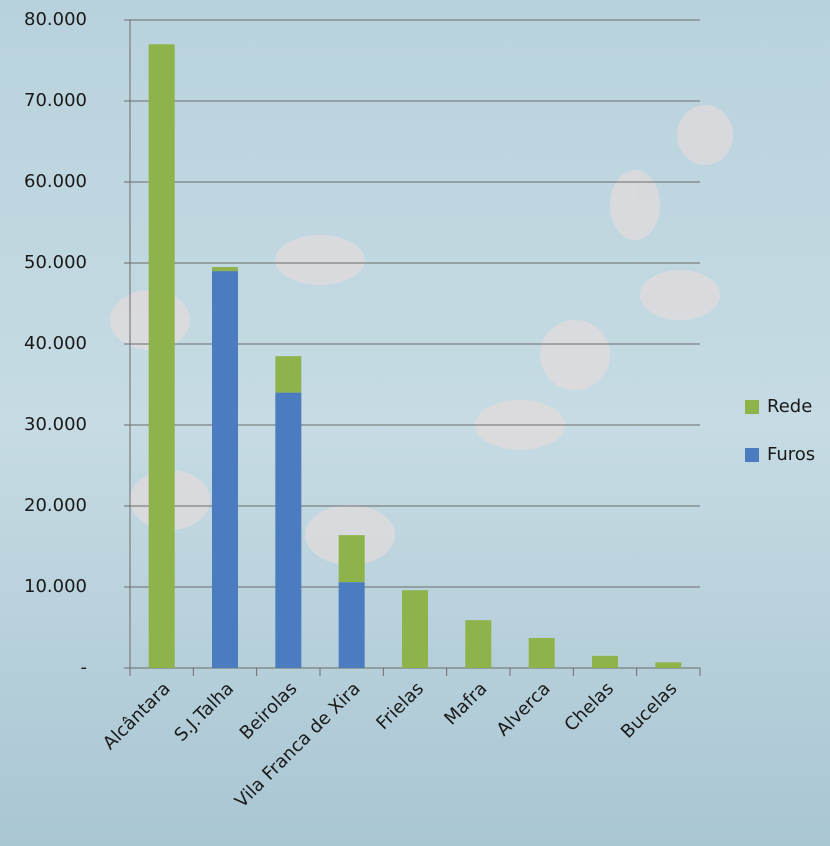 This screenshot has height=846, width=830. What do you see at coordinates (55, 19) in the screenshot?
I see `y-tick-label: 80.000` at bounding box center [55, 19].